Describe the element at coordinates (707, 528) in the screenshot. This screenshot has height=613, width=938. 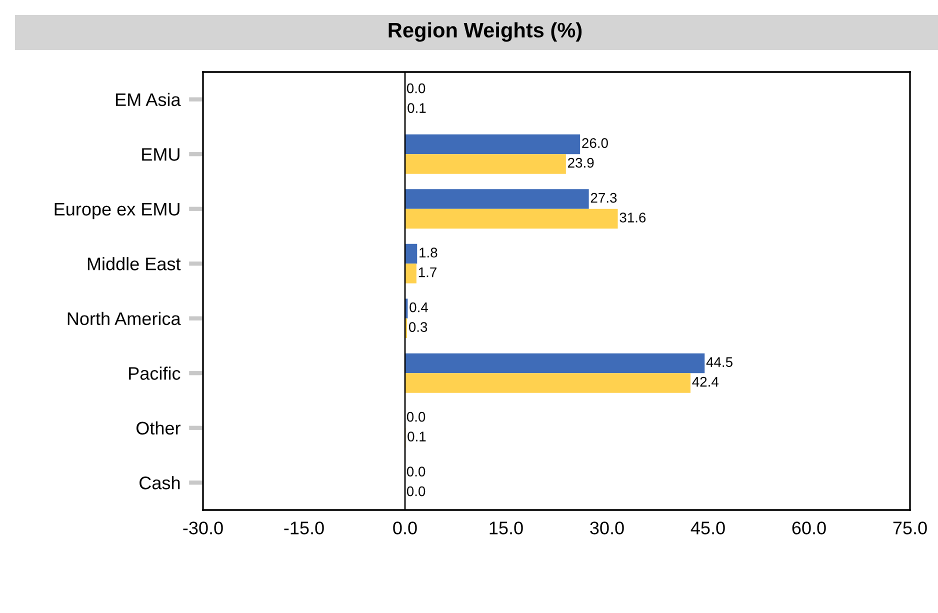
I see `x-tick-label: 45.0` at that location.